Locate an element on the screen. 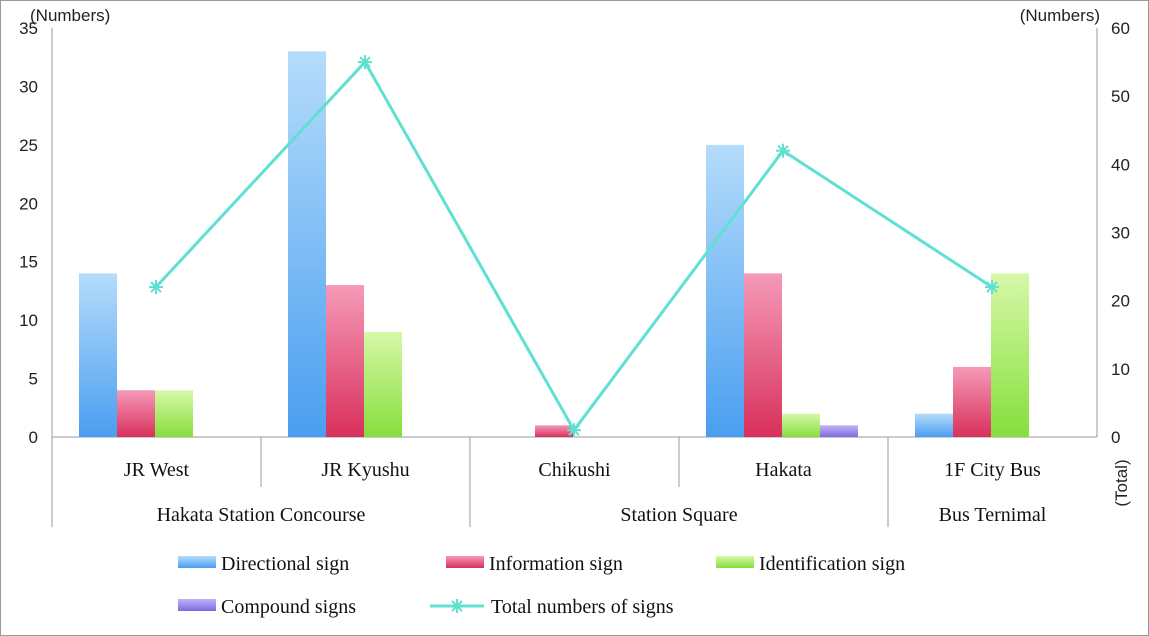 The width and height of the screenshot is (1149, 636). right-tick-label: 40 is located at coordinates (1120, 164).